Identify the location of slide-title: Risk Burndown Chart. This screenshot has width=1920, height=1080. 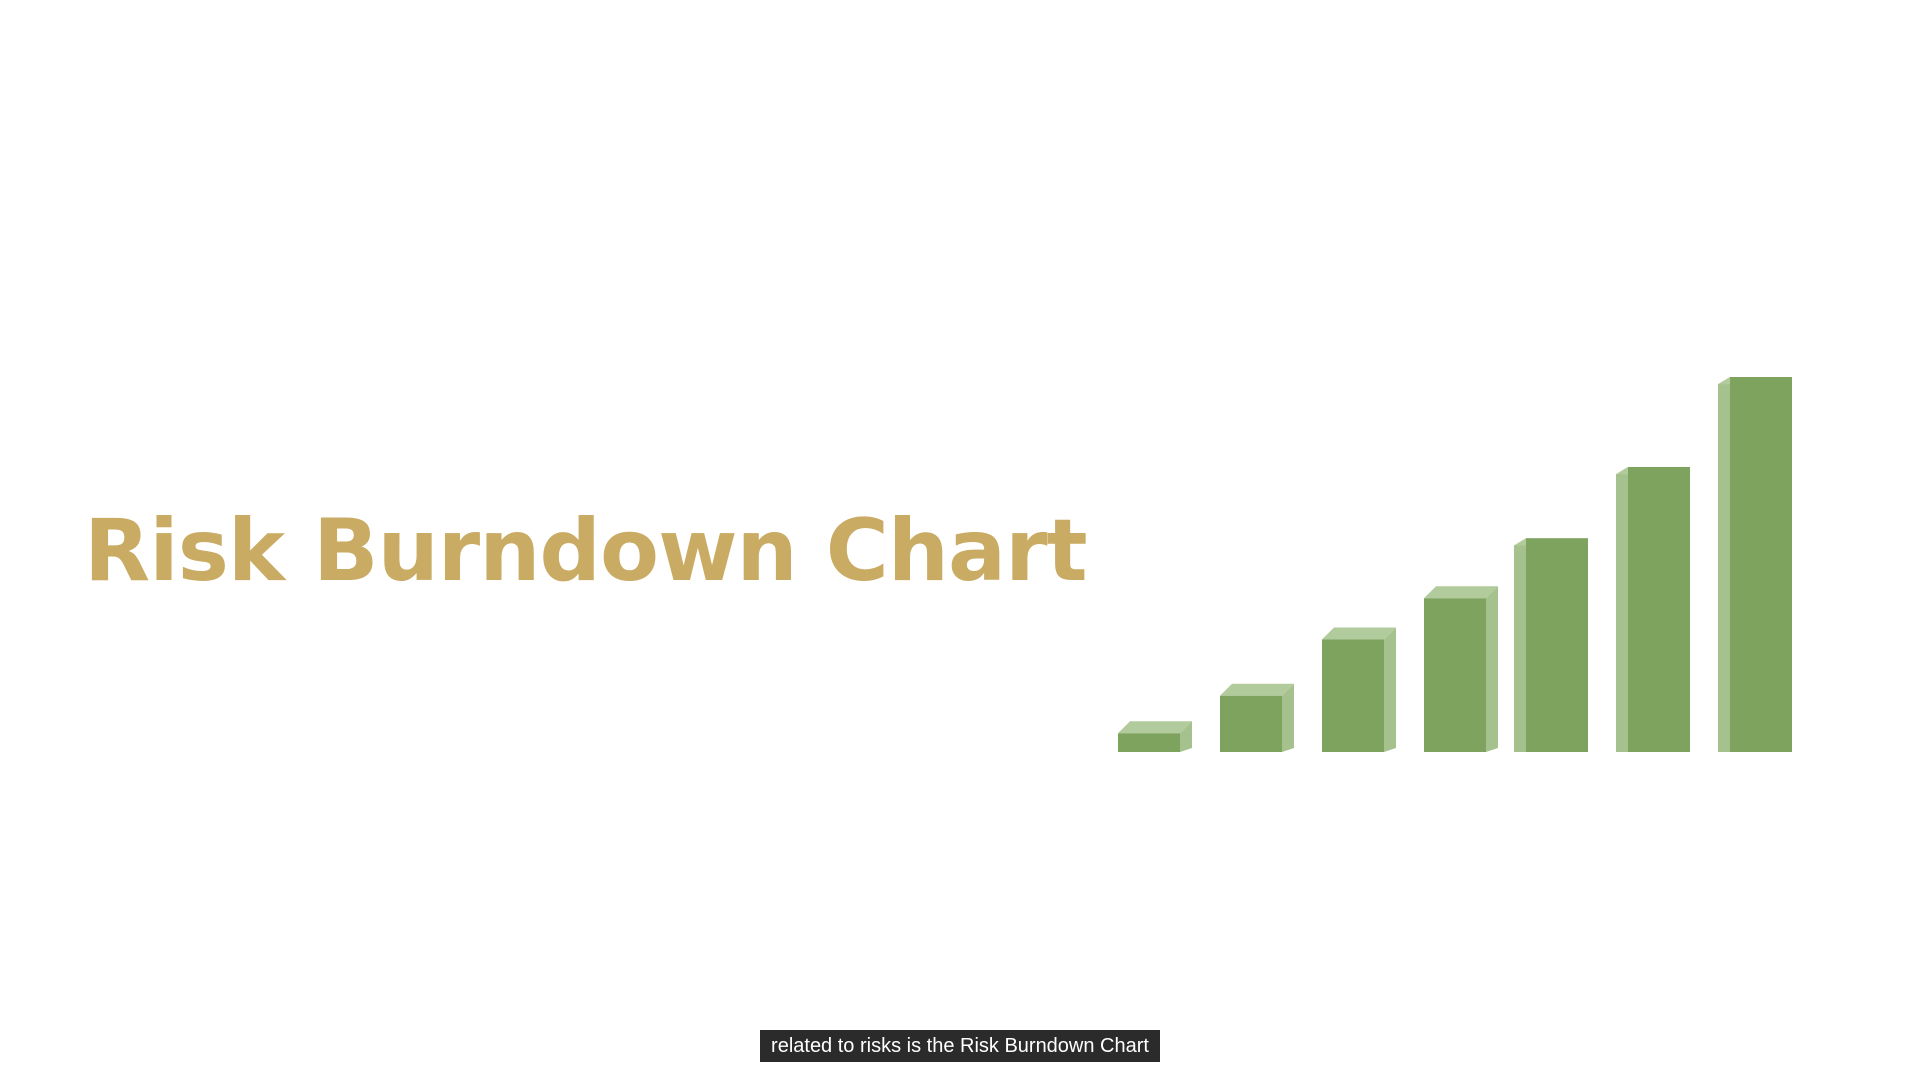
(586, 551).